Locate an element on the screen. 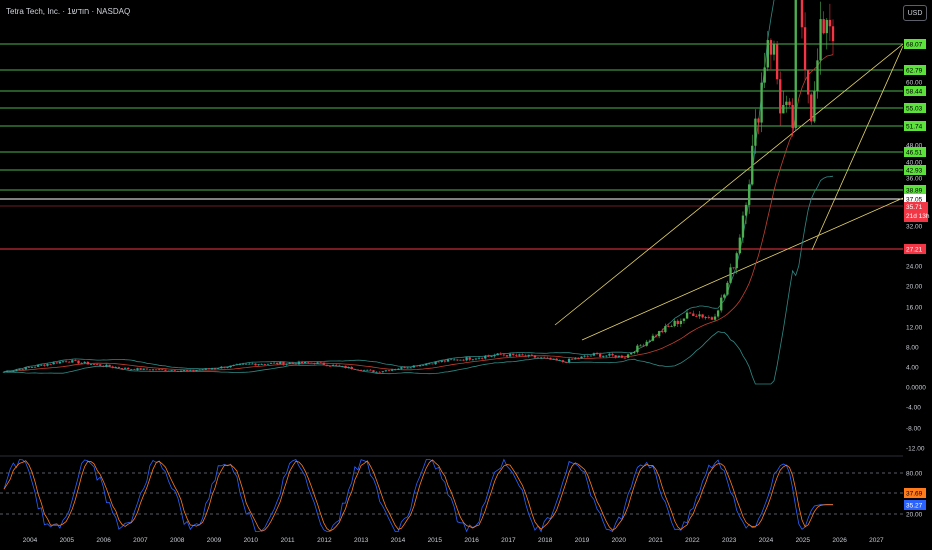 This screenshot has height=550, width=932. stoch-axis-tick: 20.00 is located at coordinates (914, 515).